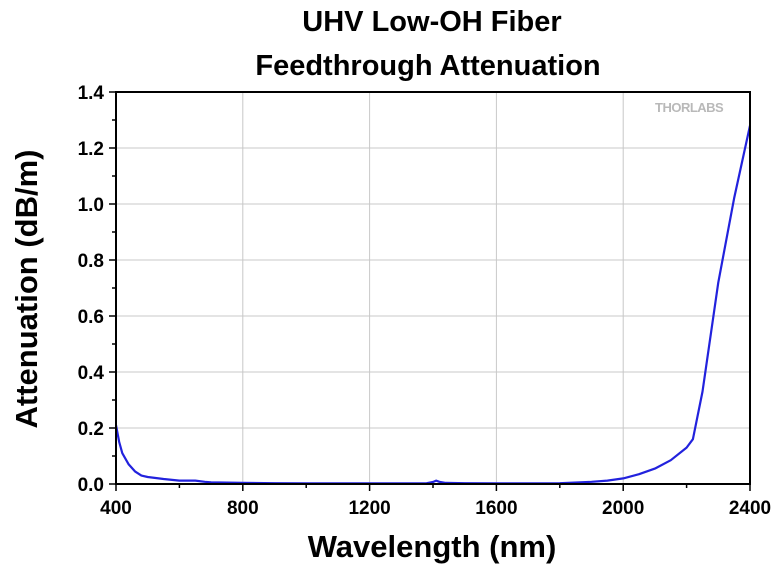 This screenshot has height=565, width=780. I want to click on thorlabs-logo: THORLABS, so click(697, 106).